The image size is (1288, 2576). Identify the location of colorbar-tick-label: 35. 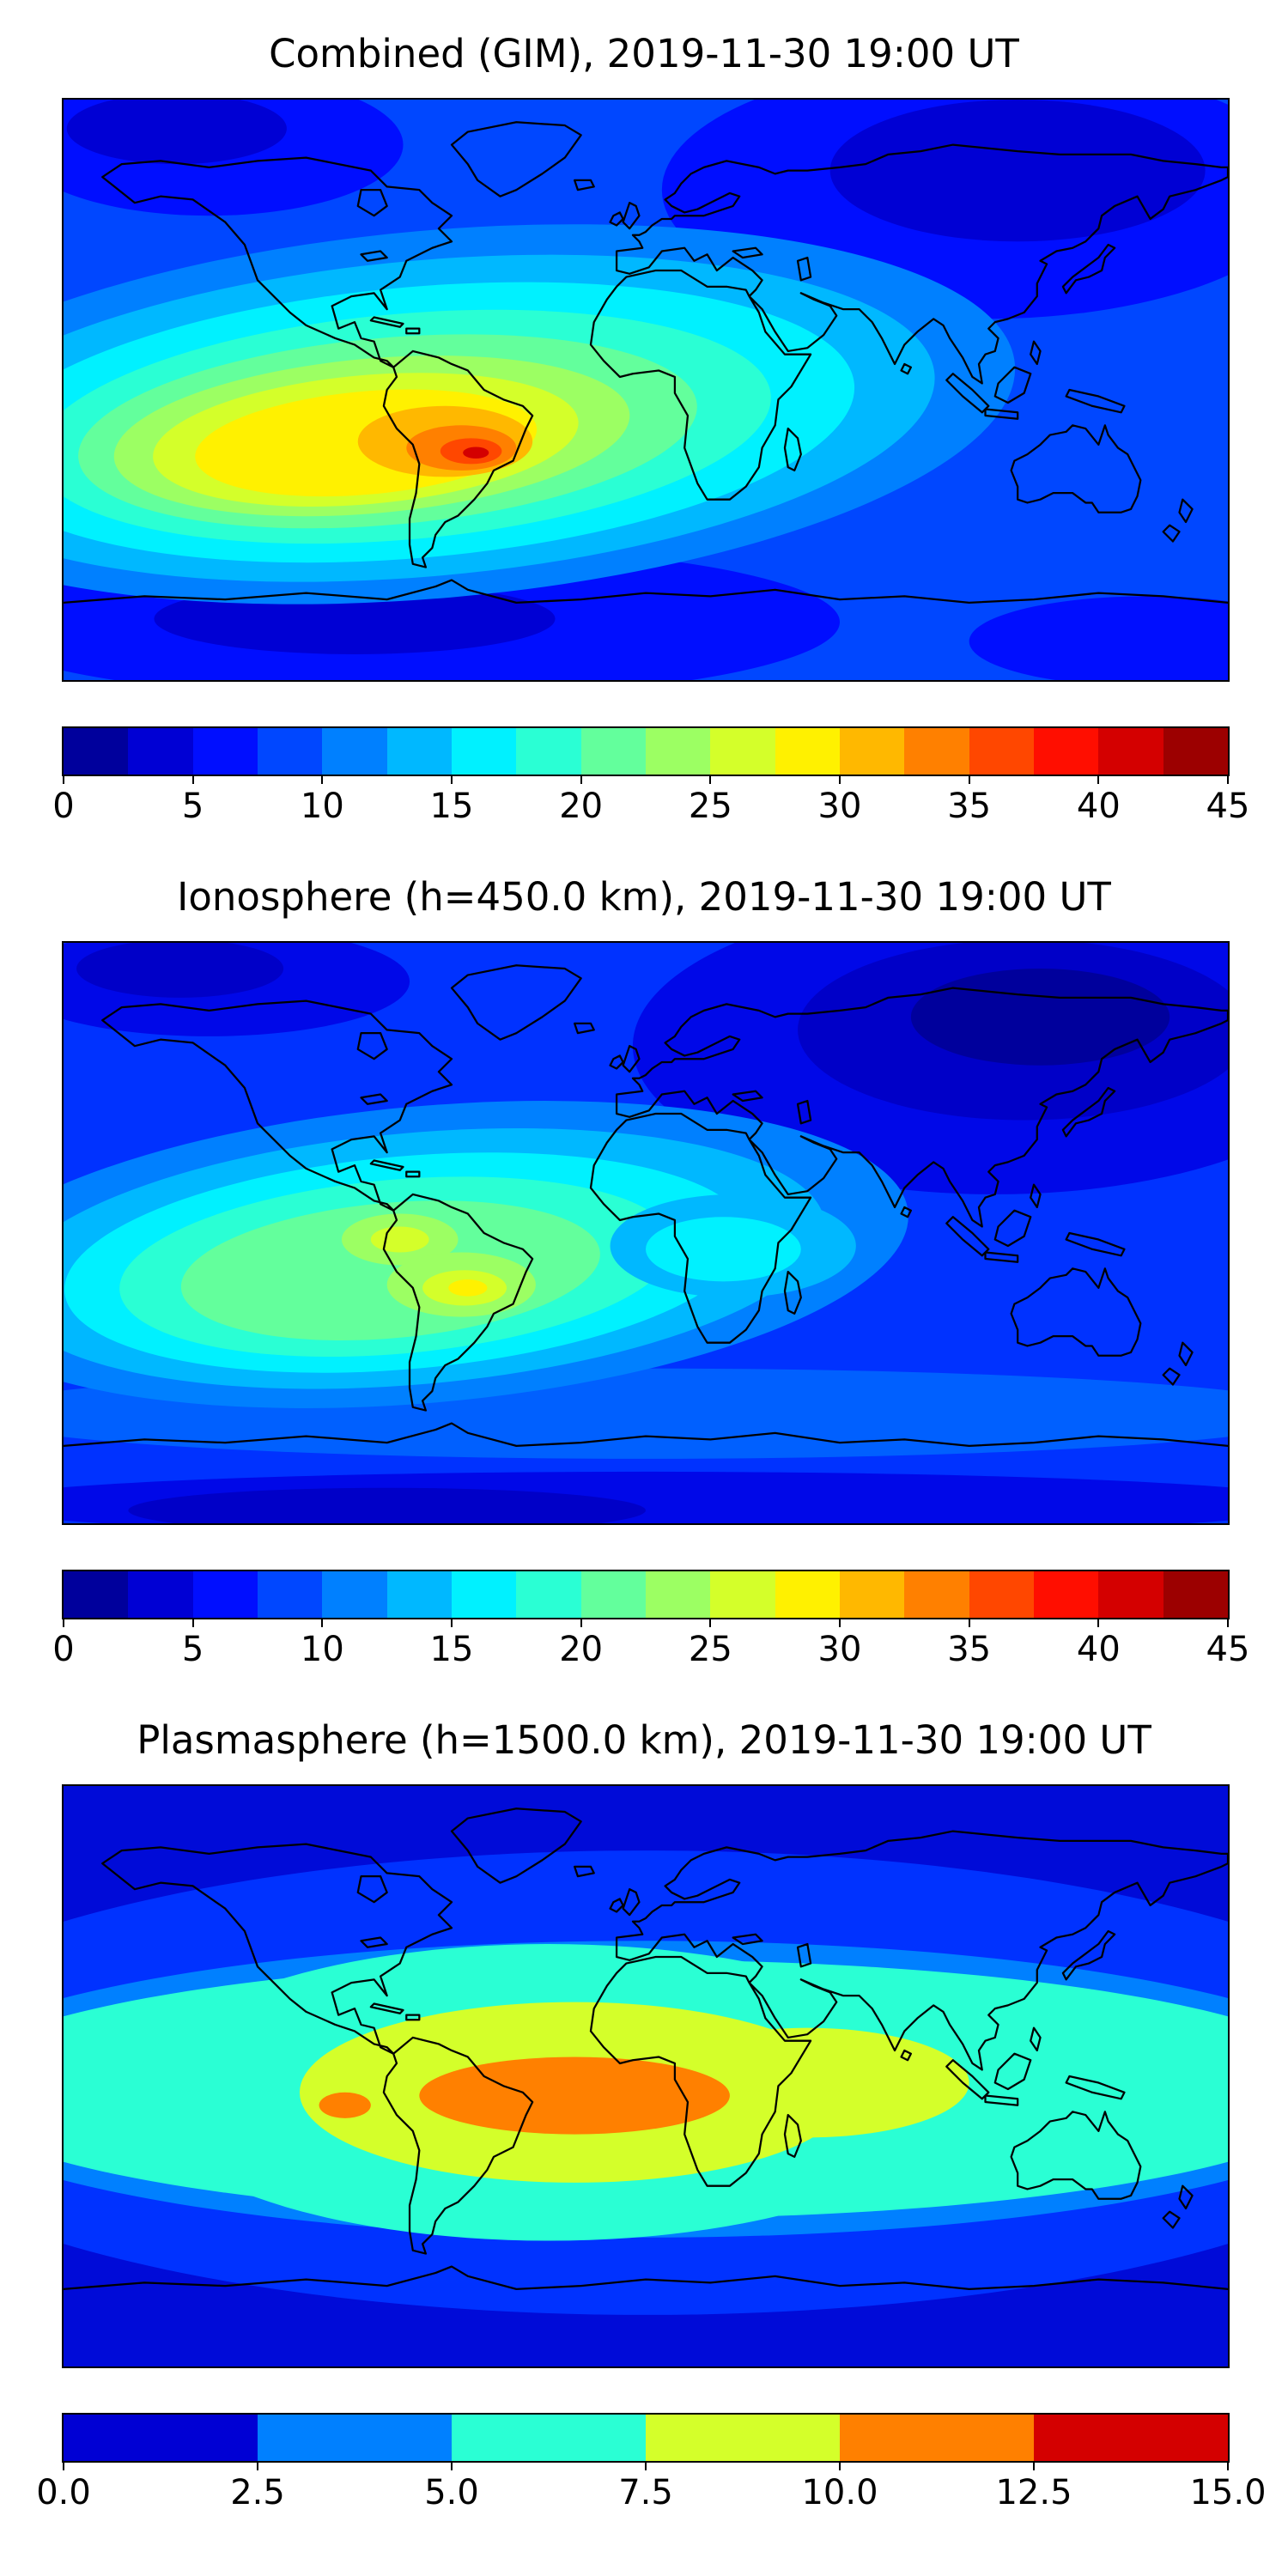
(969, 806).